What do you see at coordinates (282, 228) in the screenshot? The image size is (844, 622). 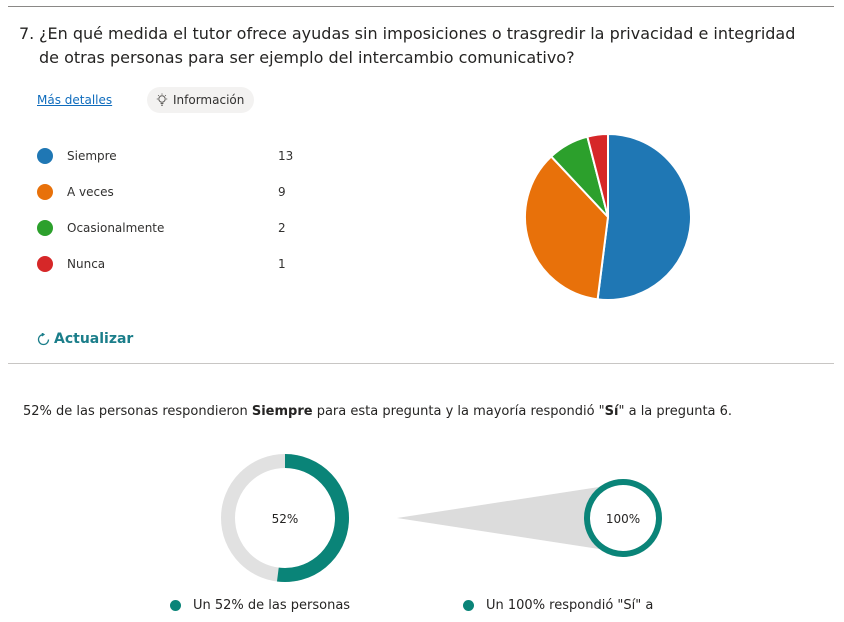 I see `legend-count: 2` at bounding box center [282, 228].